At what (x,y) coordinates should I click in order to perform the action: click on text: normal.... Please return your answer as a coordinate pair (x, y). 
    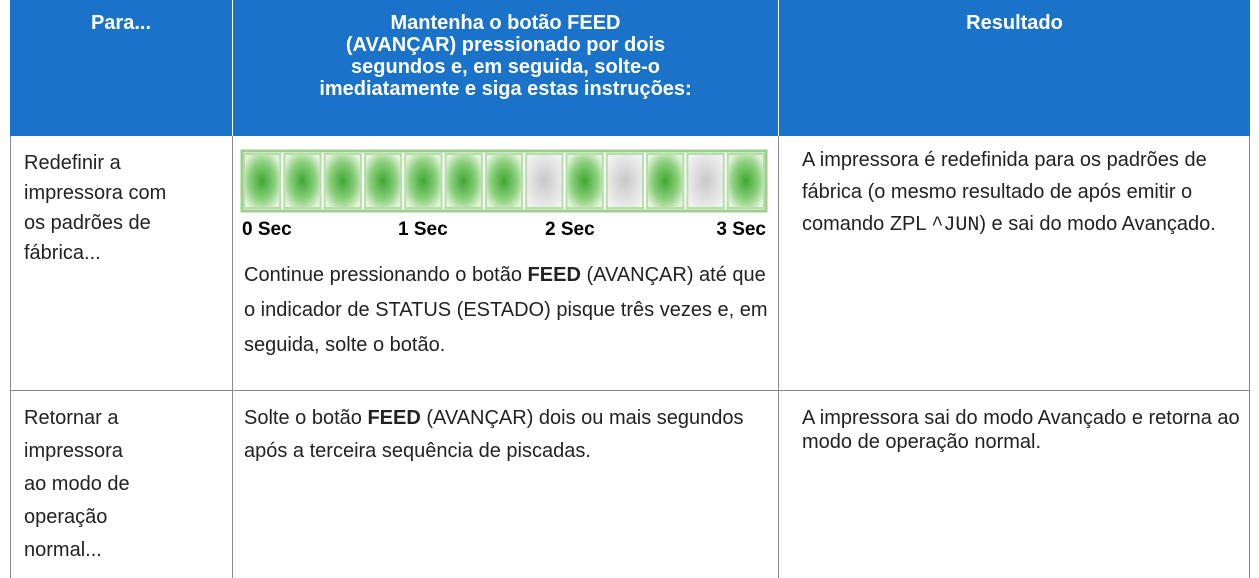
    Looking at the image, I should click on (63, 550).